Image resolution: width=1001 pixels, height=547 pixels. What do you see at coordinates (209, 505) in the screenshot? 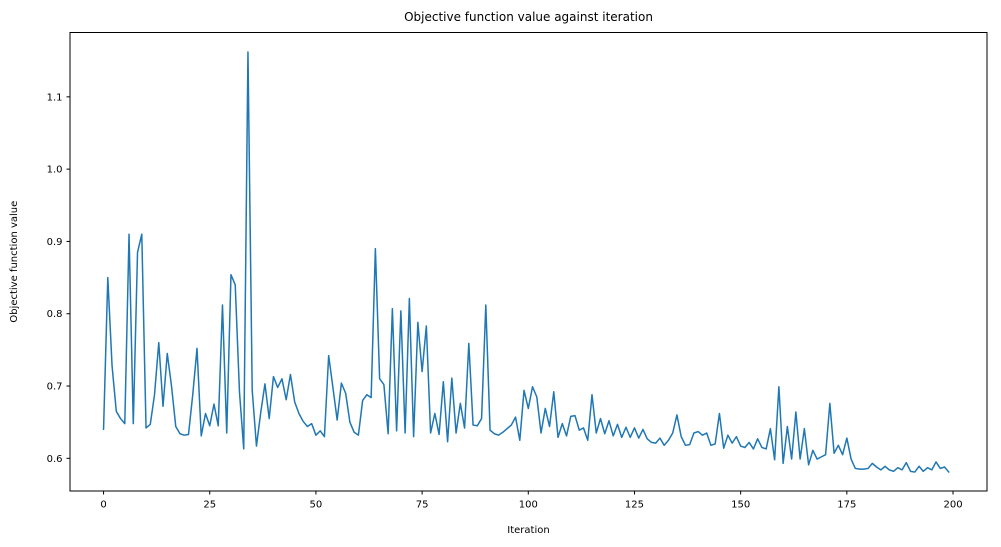
I see `x-tick-label: 25` at bounding box center [209, 505].